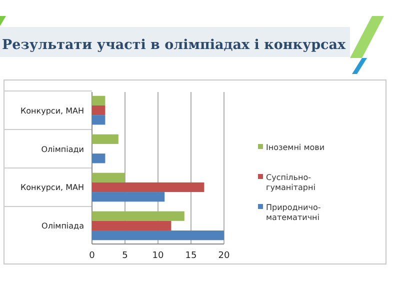 Image resolution: width=400 pixels, height=284 pixels. Describe the element at coordinates (224, 256) in the screenshot. I see `x-tick-label: 20` at that location.